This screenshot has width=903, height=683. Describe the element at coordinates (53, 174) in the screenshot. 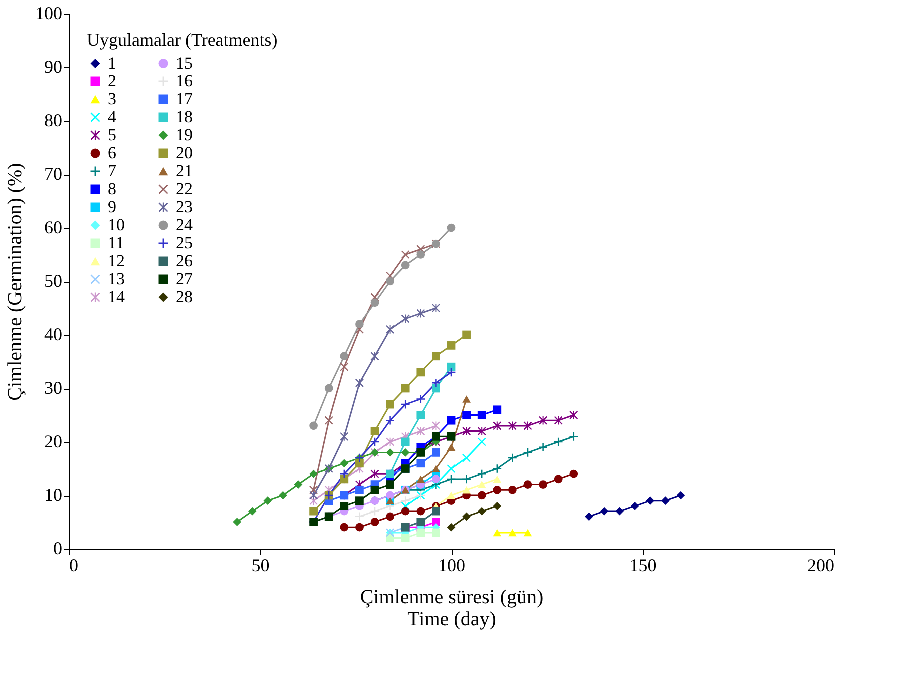

I see `y-tick-label: 70` at that location.